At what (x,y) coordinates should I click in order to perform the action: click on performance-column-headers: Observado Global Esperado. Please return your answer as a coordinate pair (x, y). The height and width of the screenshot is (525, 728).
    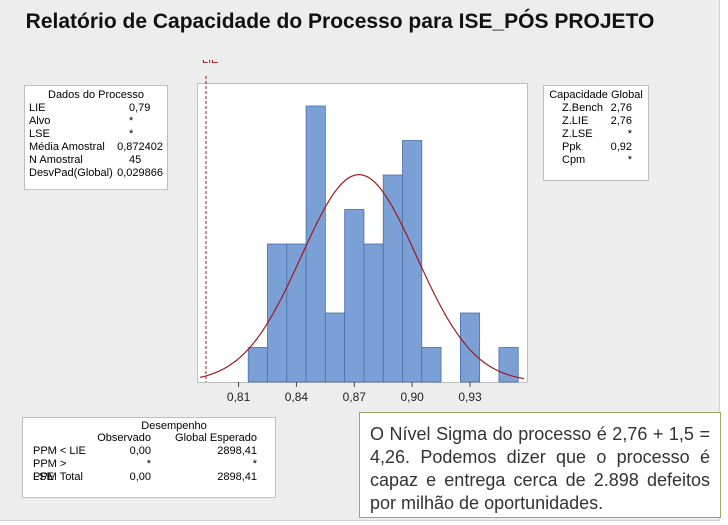
    Looking at the image, I should click on (149, 438).